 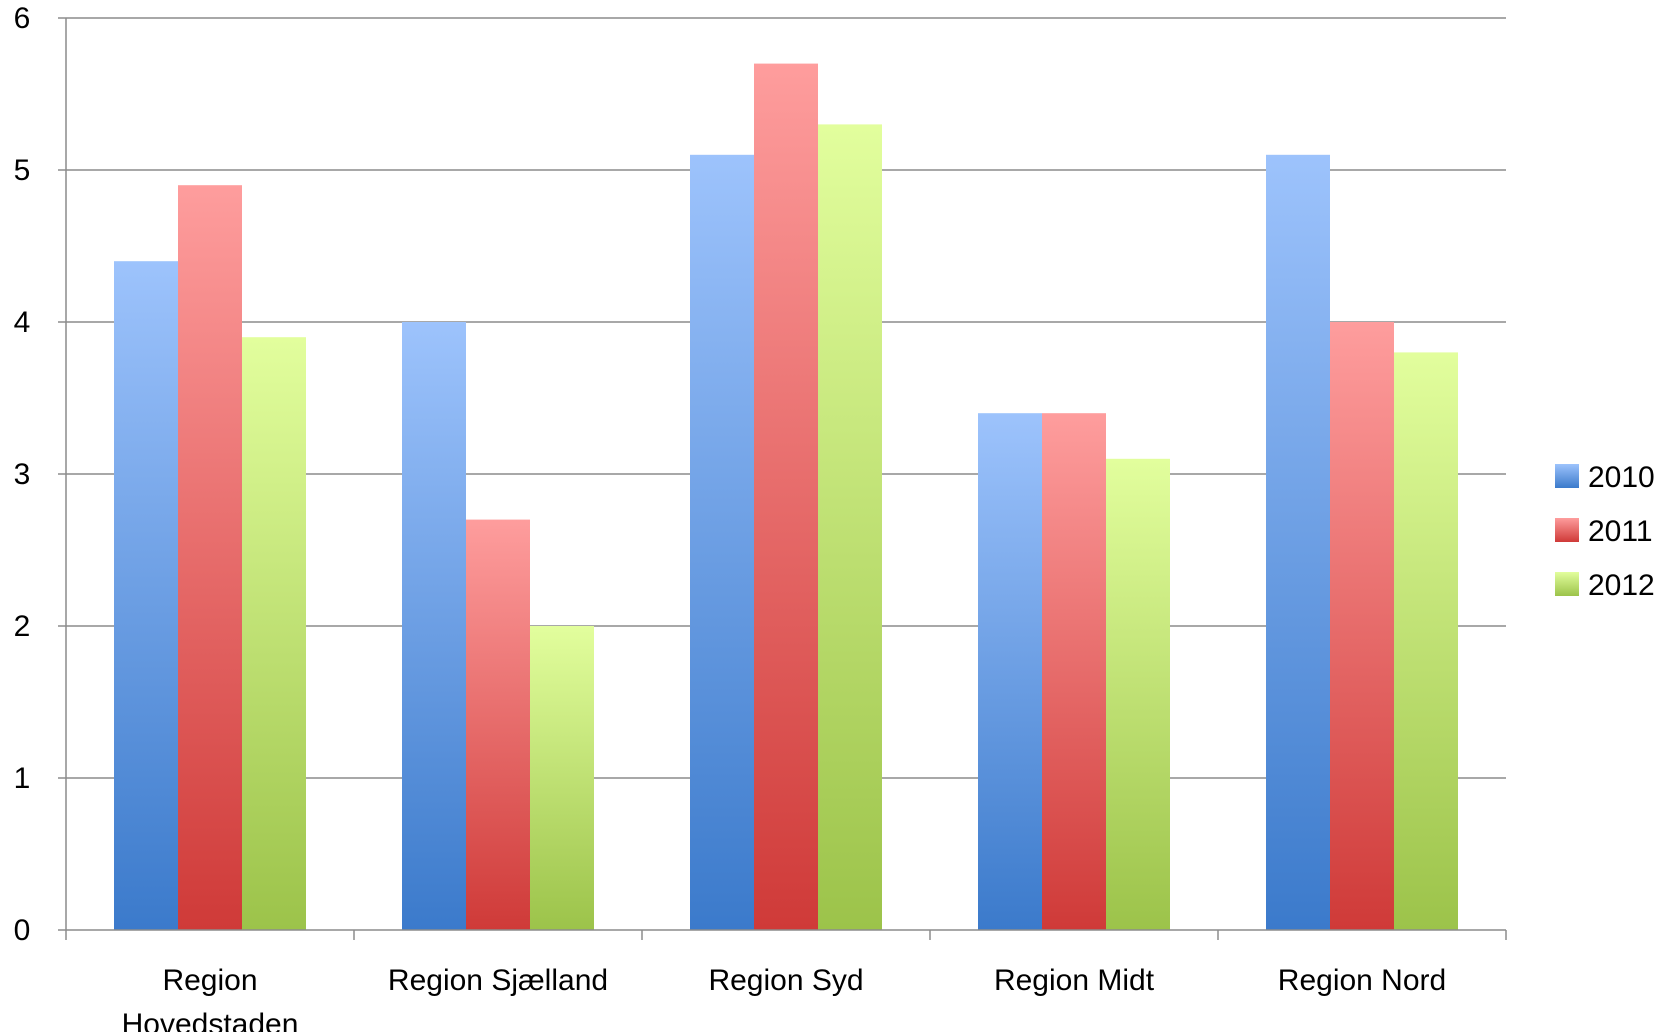 I want to click on legend: 2010 2011 2012, so click(x=1605, y=531).